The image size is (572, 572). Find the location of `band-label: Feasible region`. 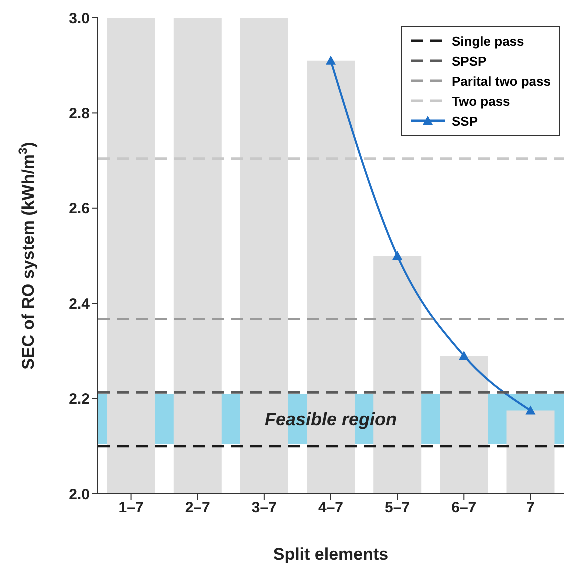

band-label: Feasible region is located at coordinates (331, 420).